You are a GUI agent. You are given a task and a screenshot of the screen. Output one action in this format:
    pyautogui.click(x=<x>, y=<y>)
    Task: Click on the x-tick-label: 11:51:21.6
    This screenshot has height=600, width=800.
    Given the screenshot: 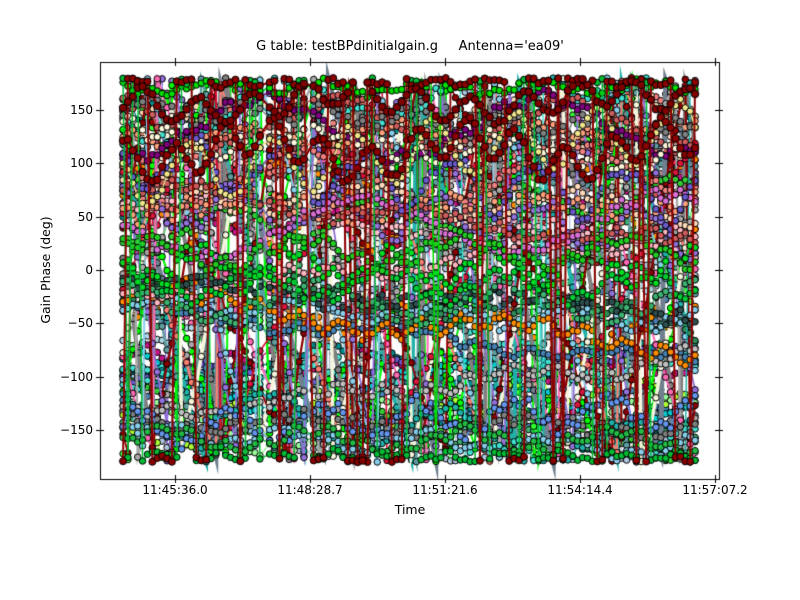 What is the action you would take?
    pyautogui.click(x=445, y=490)
    